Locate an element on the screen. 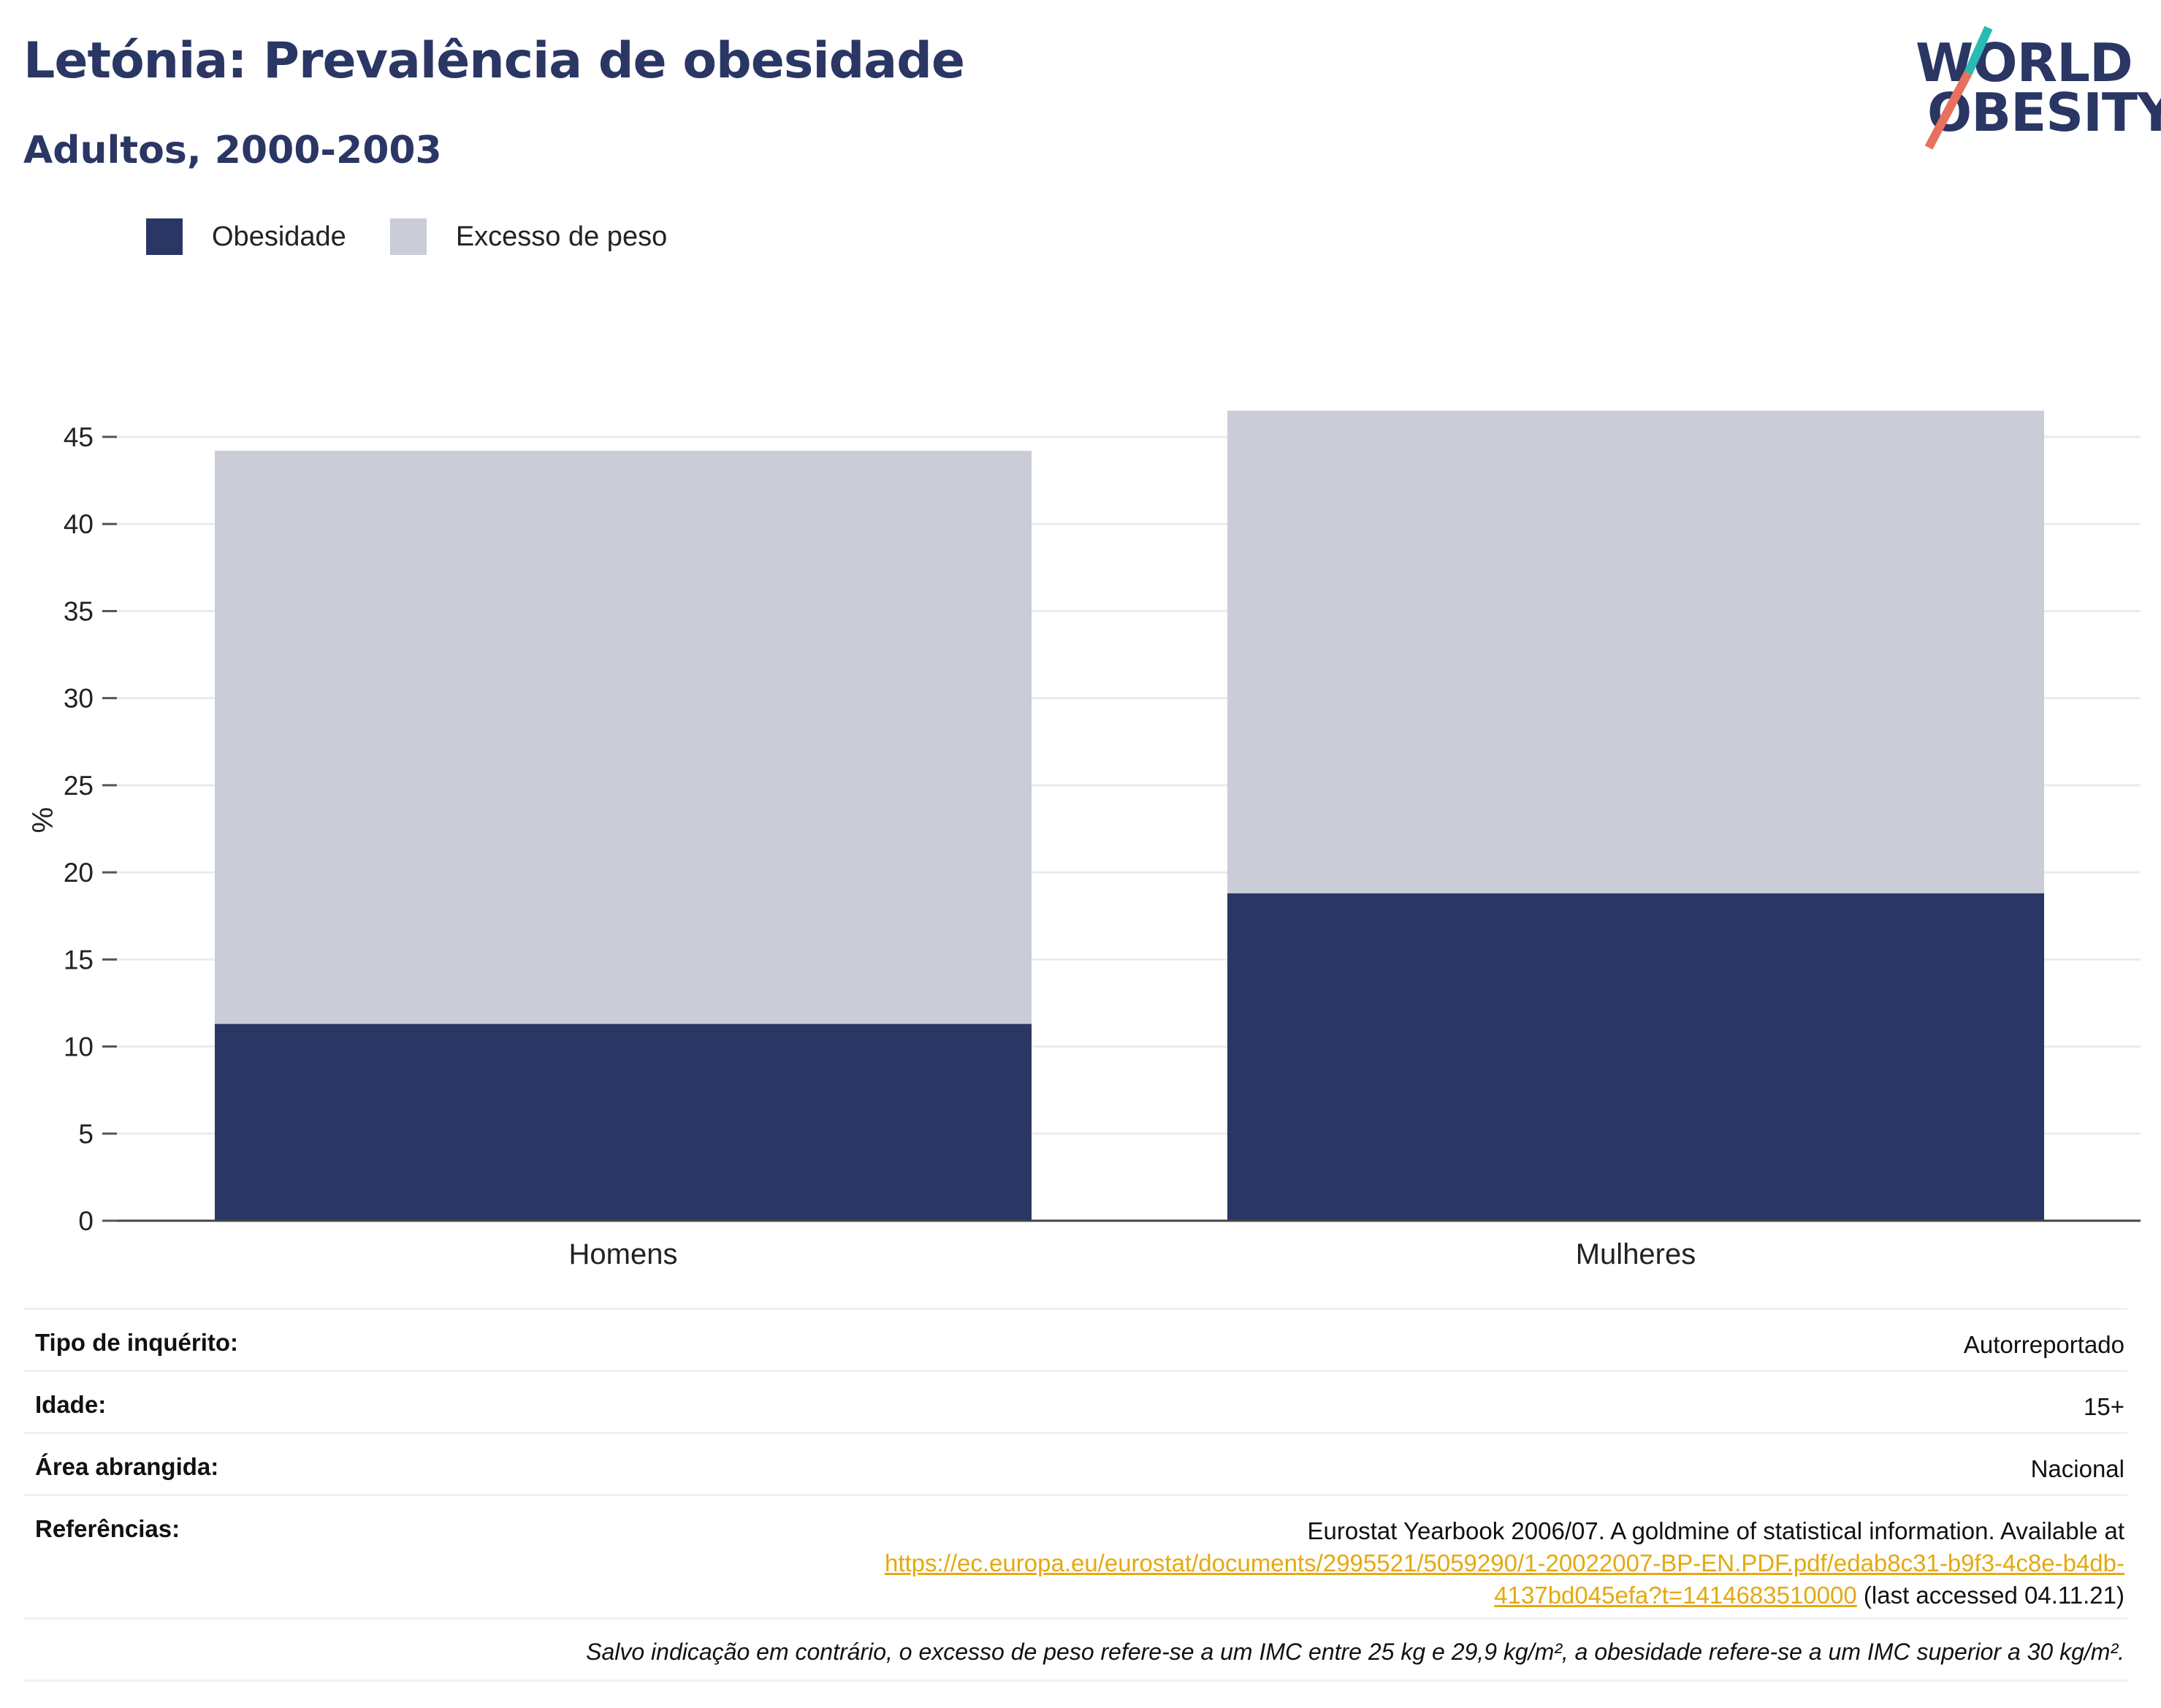  legend-item-obesity: Obesidade is located at coordinates (246, 236).